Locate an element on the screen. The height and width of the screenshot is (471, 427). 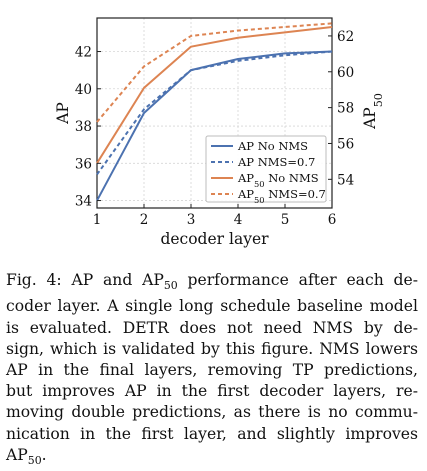
y-right-tick-label: 62 is located at coordinates (345, 37).